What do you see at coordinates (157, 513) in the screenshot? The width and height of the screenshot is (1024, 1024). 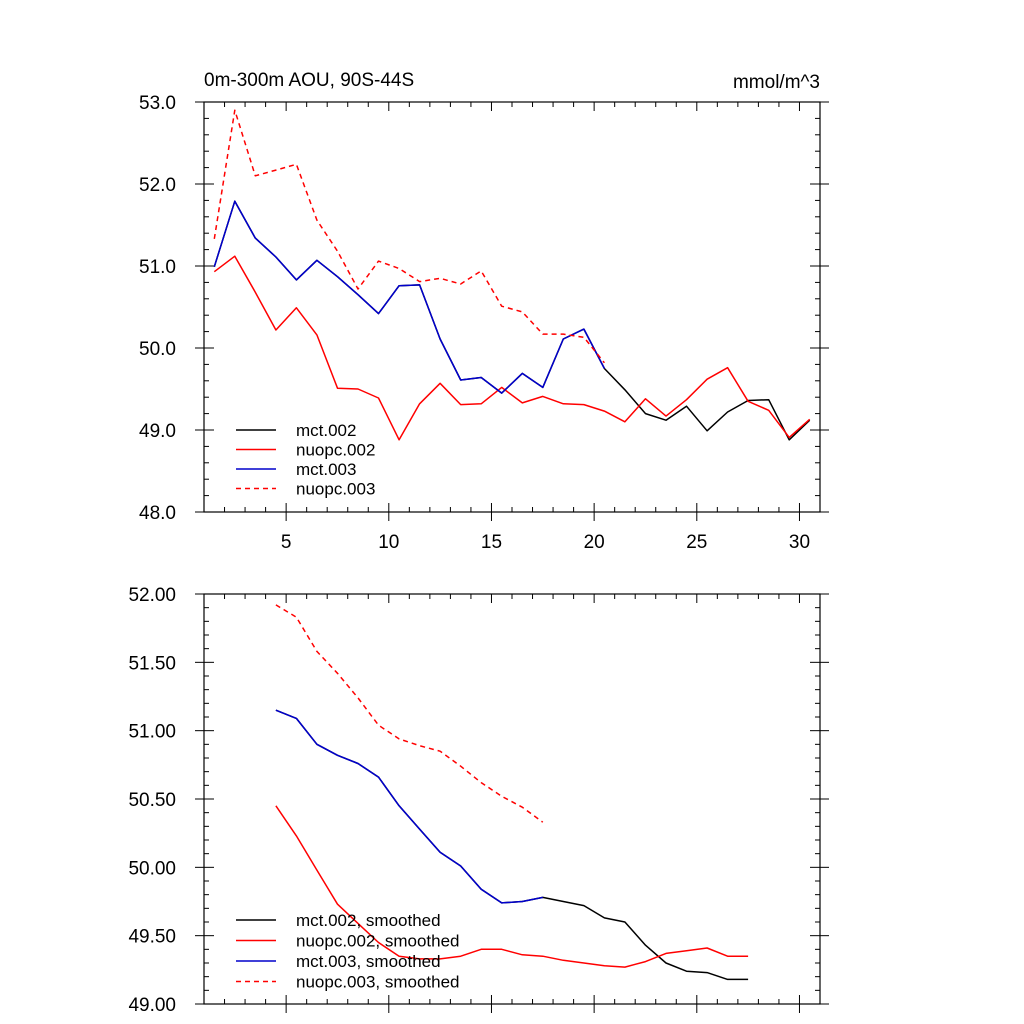 I see `y-tick-label: 48.0` at bounding box center [157, 513].